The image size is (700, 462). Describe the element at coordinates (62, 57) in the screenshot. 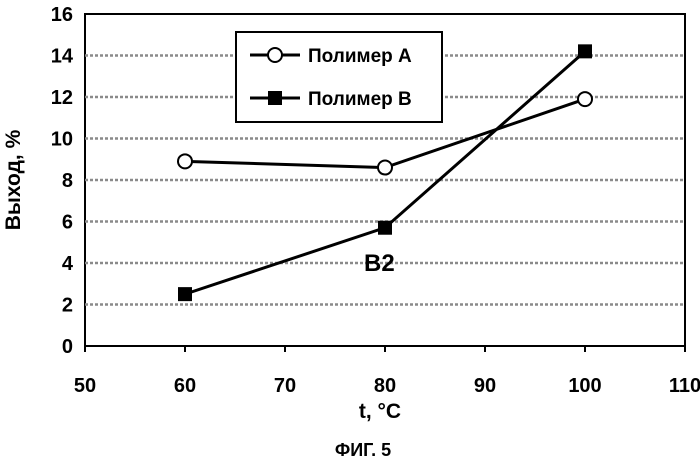

I see `y-tick-label: 14` at that location.